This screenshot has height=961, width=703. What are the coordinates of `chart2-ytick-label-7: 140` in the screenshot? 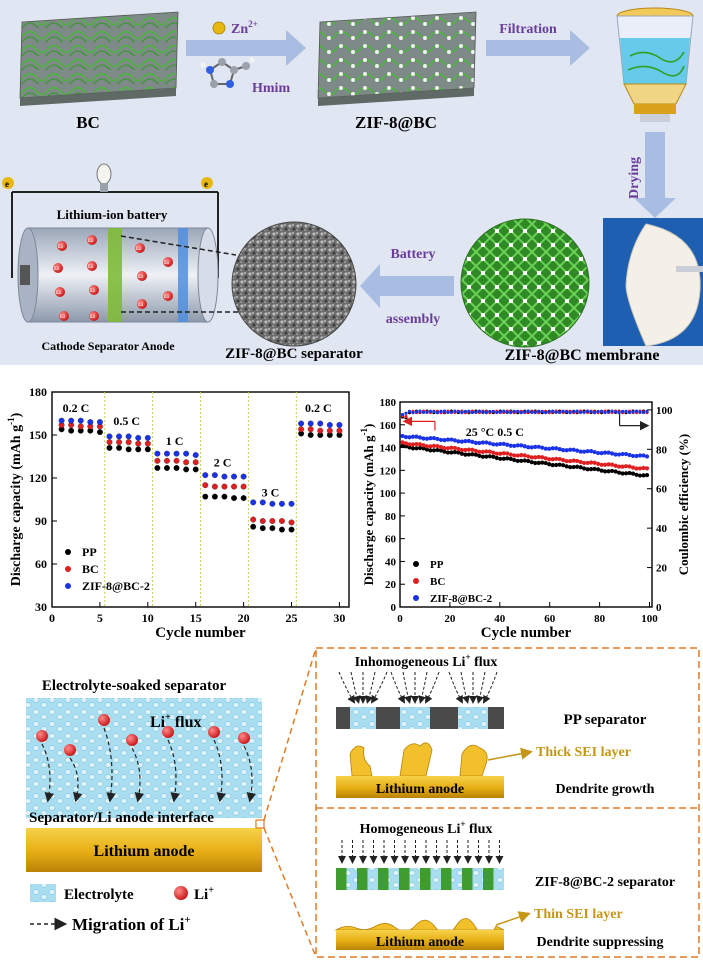 It's located at (388, 449).